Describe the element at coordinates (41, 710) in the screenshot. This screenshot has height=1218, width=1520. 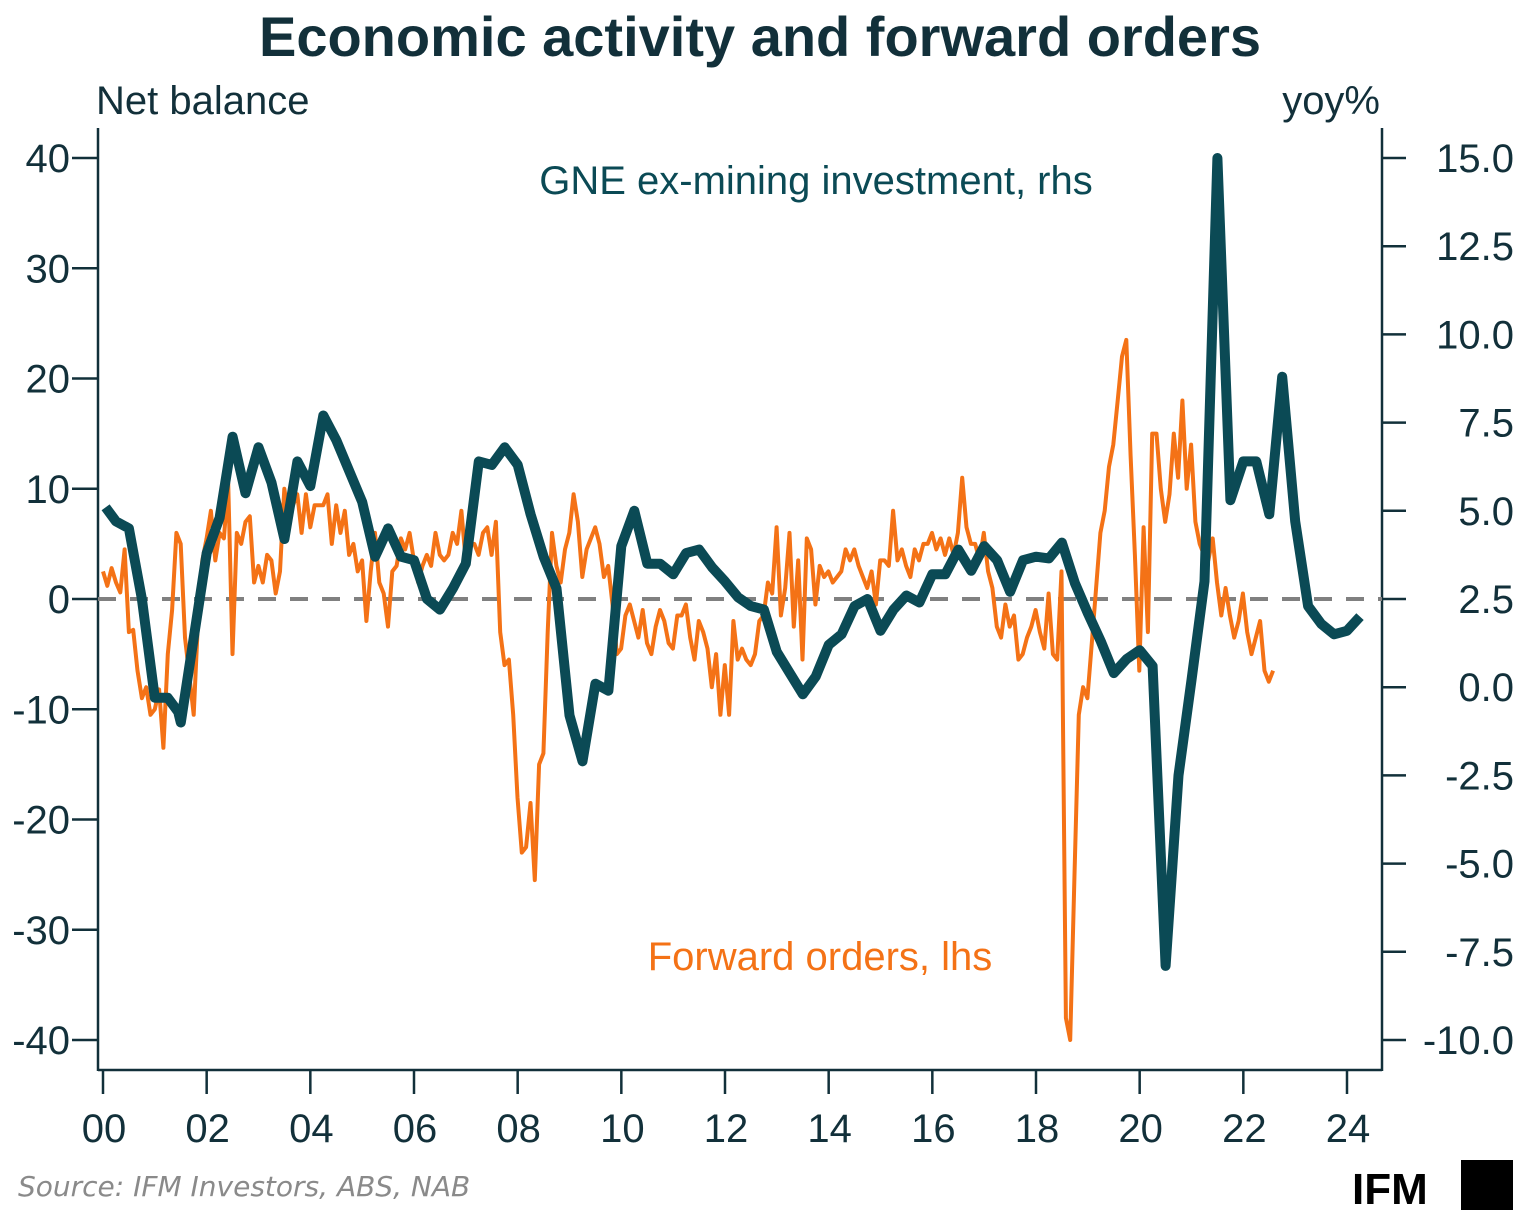
I see `left-tick-label: -10` at that location.